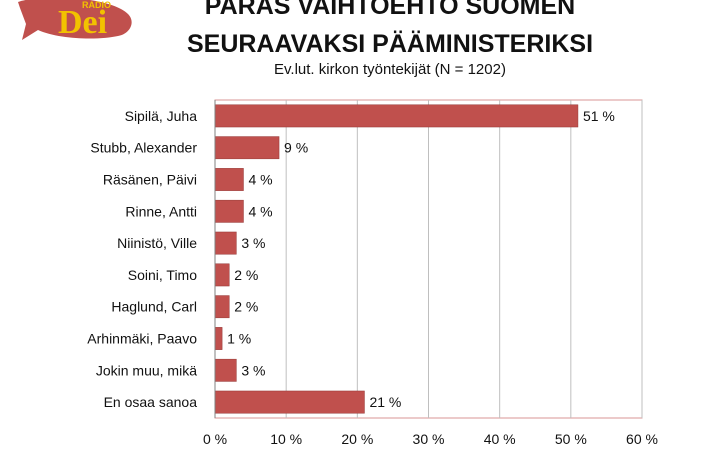 This screenshot has width=705, height=470. Describe the element at coordinates (151, 402) in the screenshot. I see `category-label: En osaa sanoa` at that location.